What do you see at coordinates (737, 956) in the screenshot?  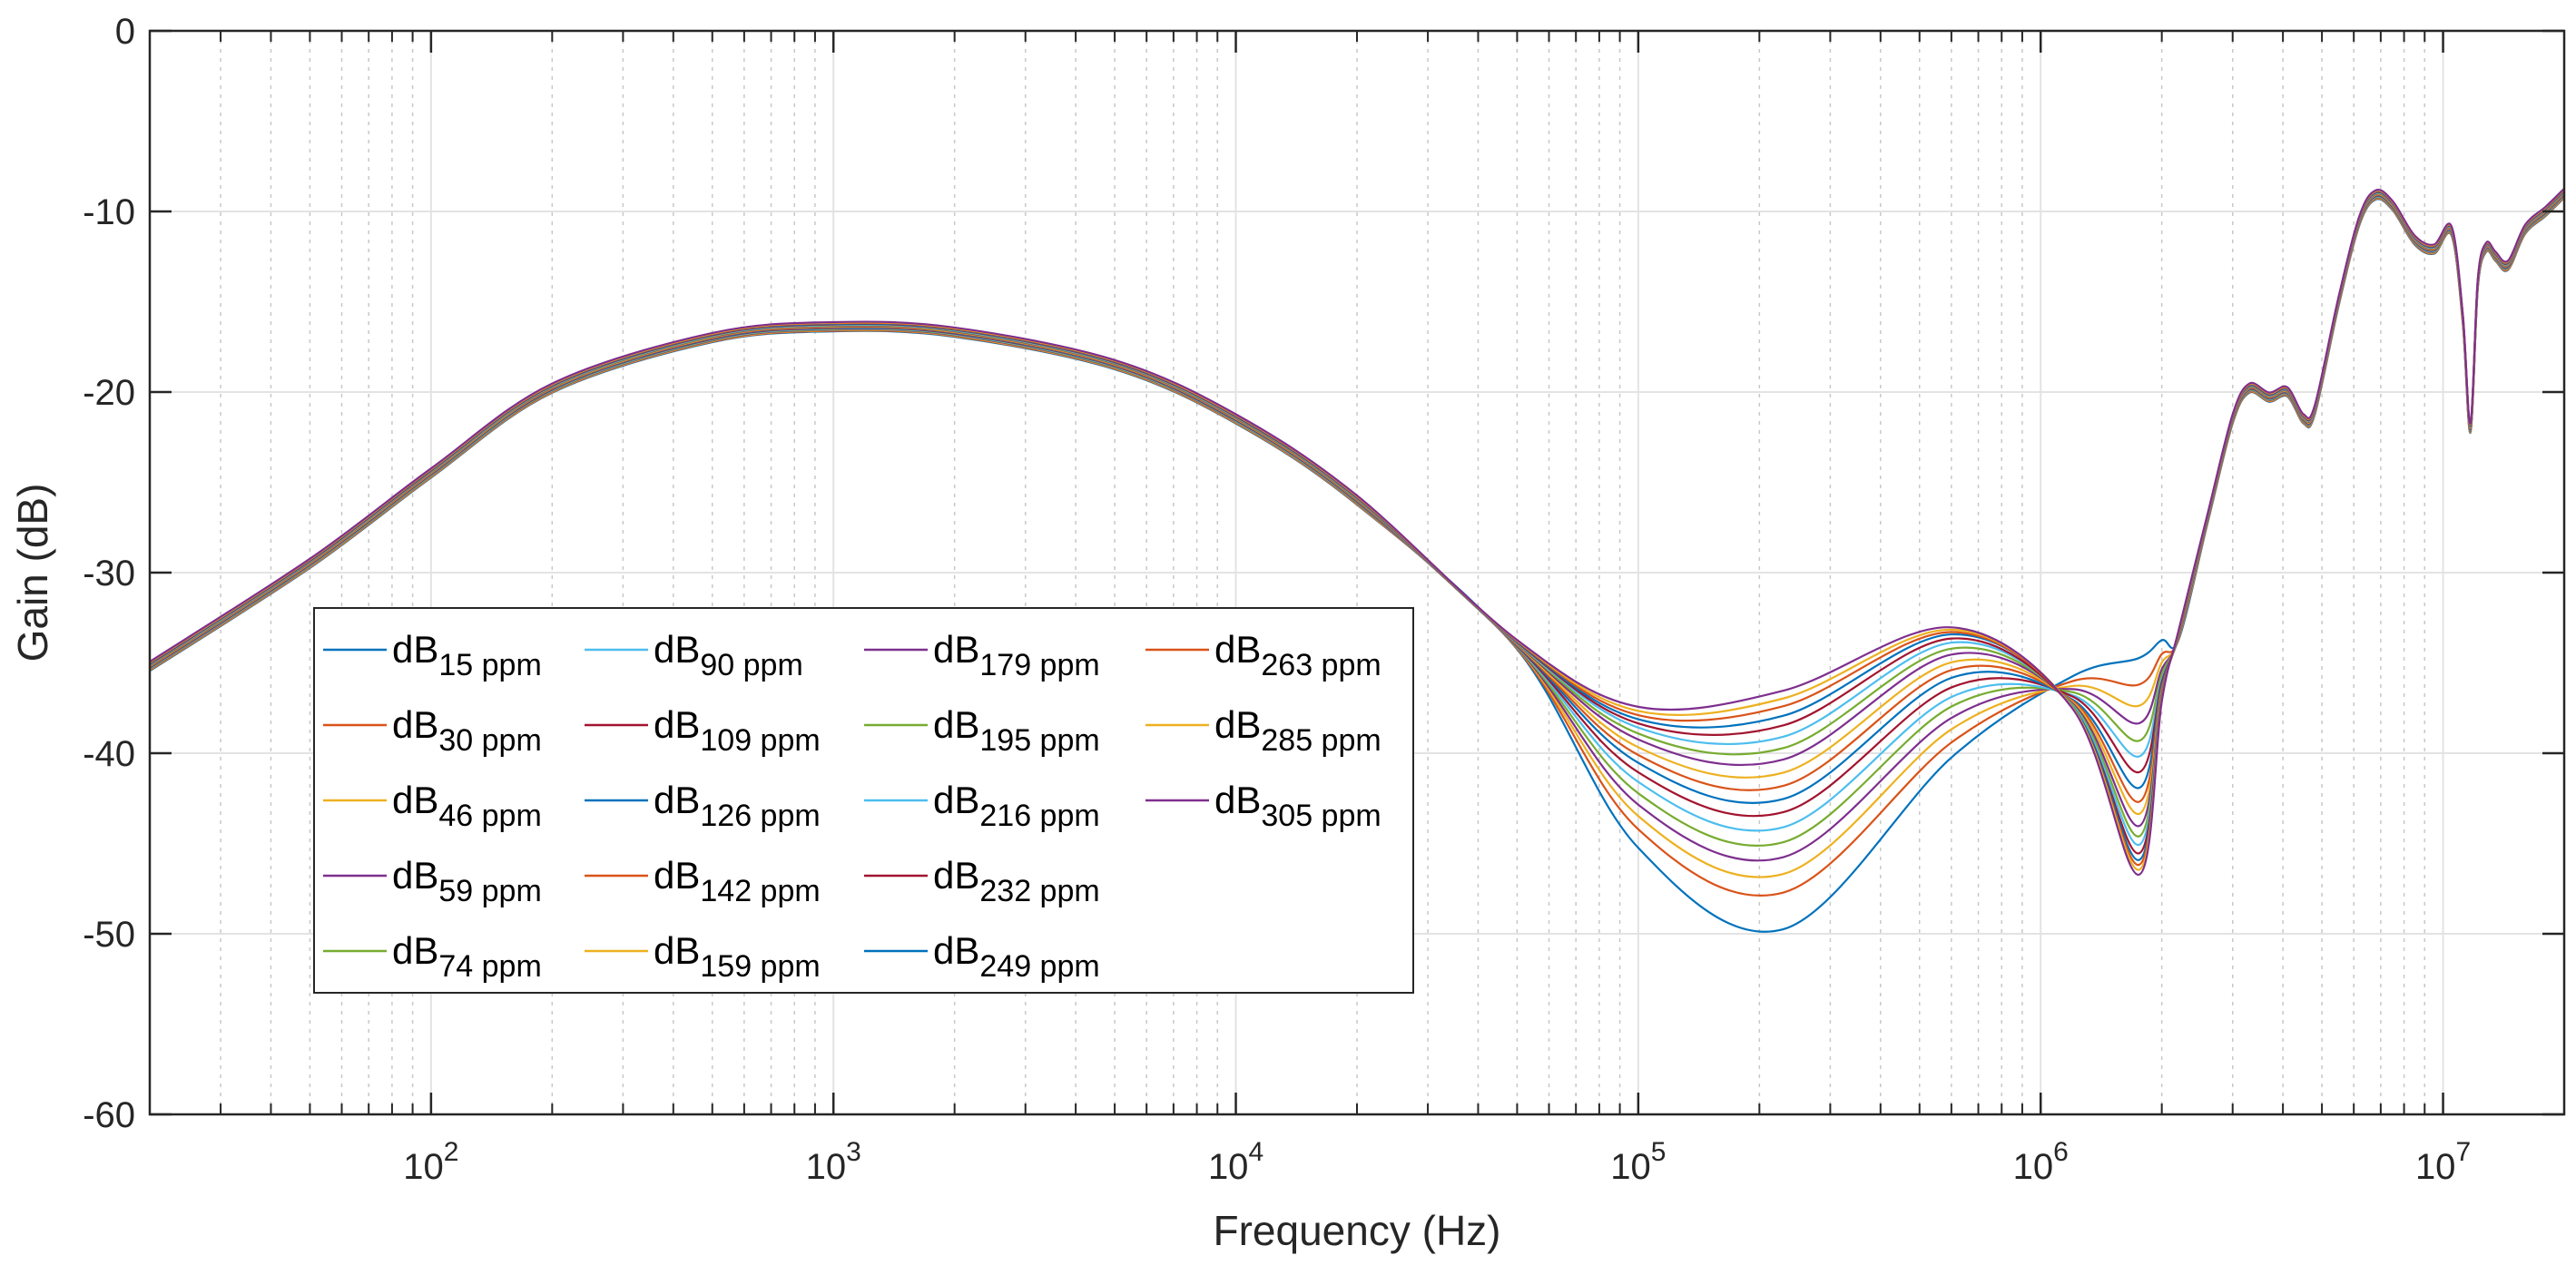 I see `legend-entry-label: dB159 ppm` at bounding box center [737, 956].